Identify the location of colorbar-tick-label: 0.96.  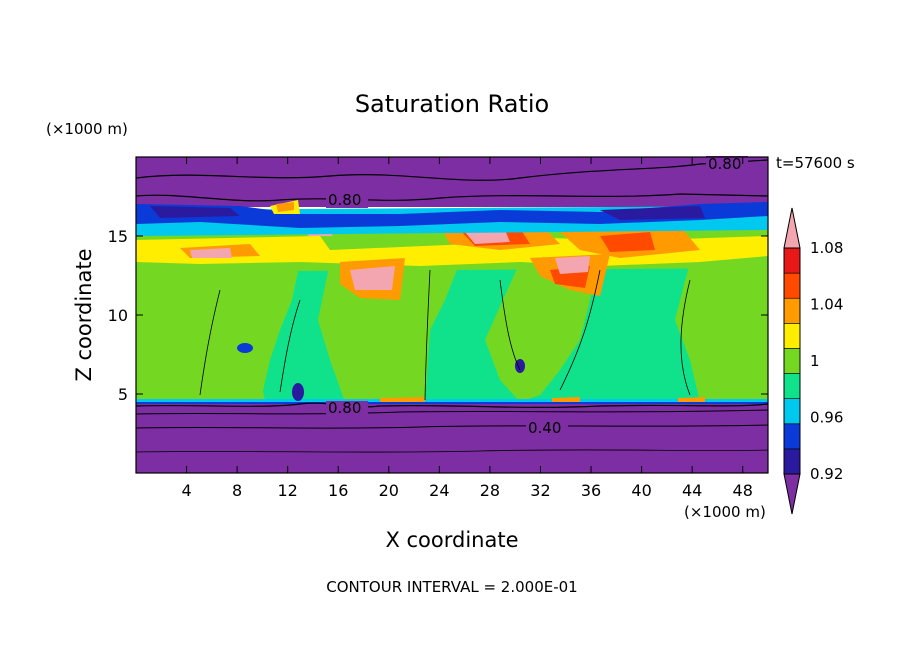
(826, 418).